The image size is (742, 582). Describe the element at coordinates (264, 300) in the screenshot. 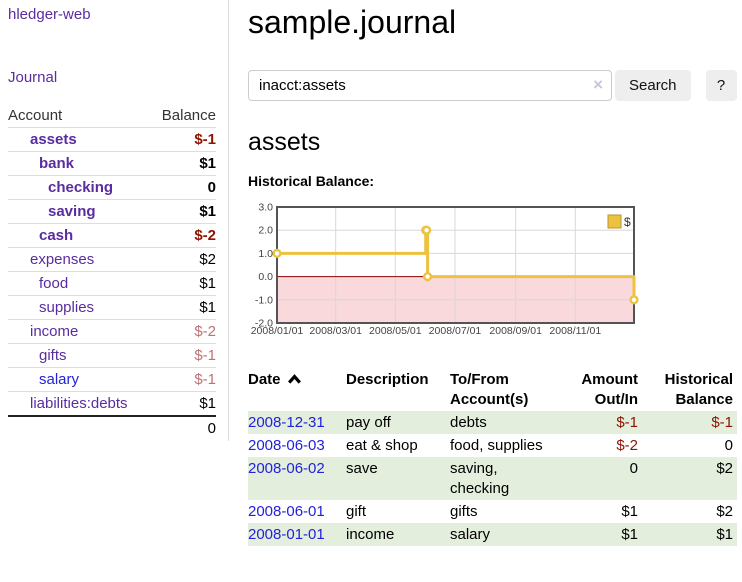

I see `y-tick-label: -1.0` at that location.